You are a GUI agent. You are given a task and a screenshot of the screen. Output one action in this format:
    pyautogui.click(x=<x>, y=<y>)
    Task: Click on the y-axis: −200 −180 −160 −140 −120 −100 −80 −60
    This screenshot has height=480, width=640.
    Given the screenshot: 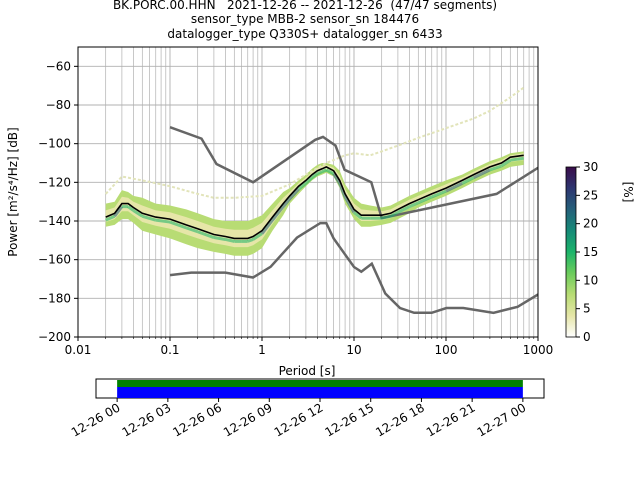 What is the action you would take?
    pyautogui.click(x=58, y=201)
    